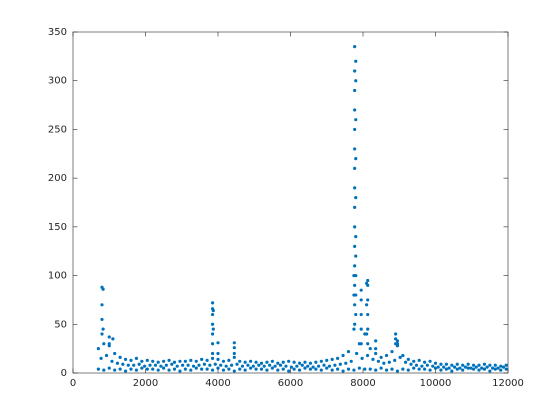 The image size is (560, 420). I want to click on y-tick-label: 100, so click(57, 276).